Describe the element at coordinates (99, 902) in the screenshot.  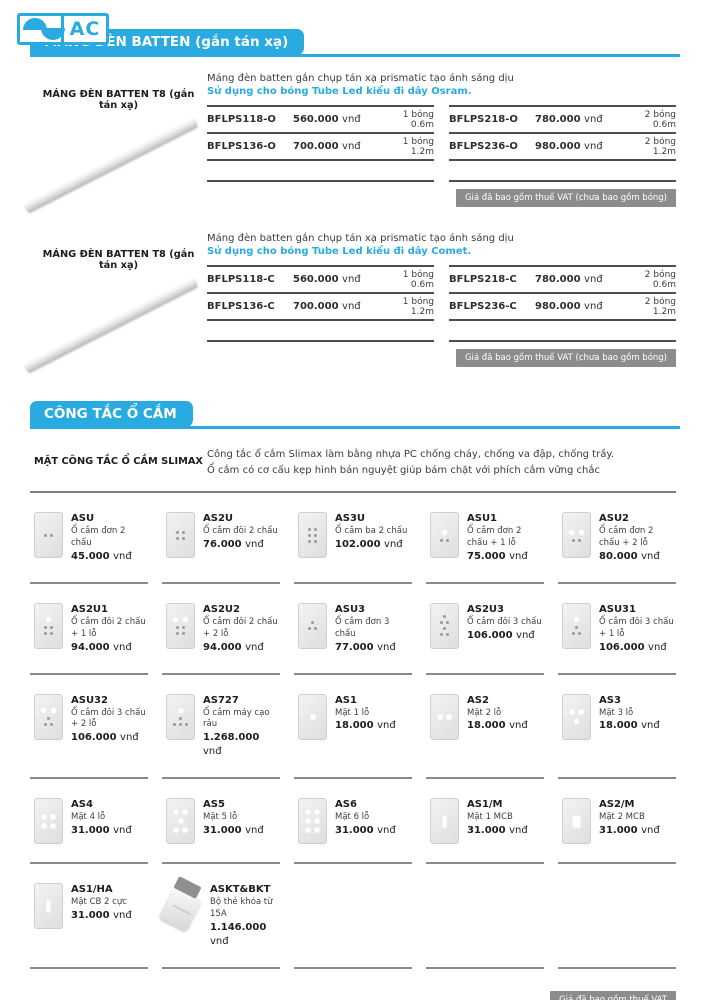
I see `product-desc: Mặt CB 2 cực` at that location.